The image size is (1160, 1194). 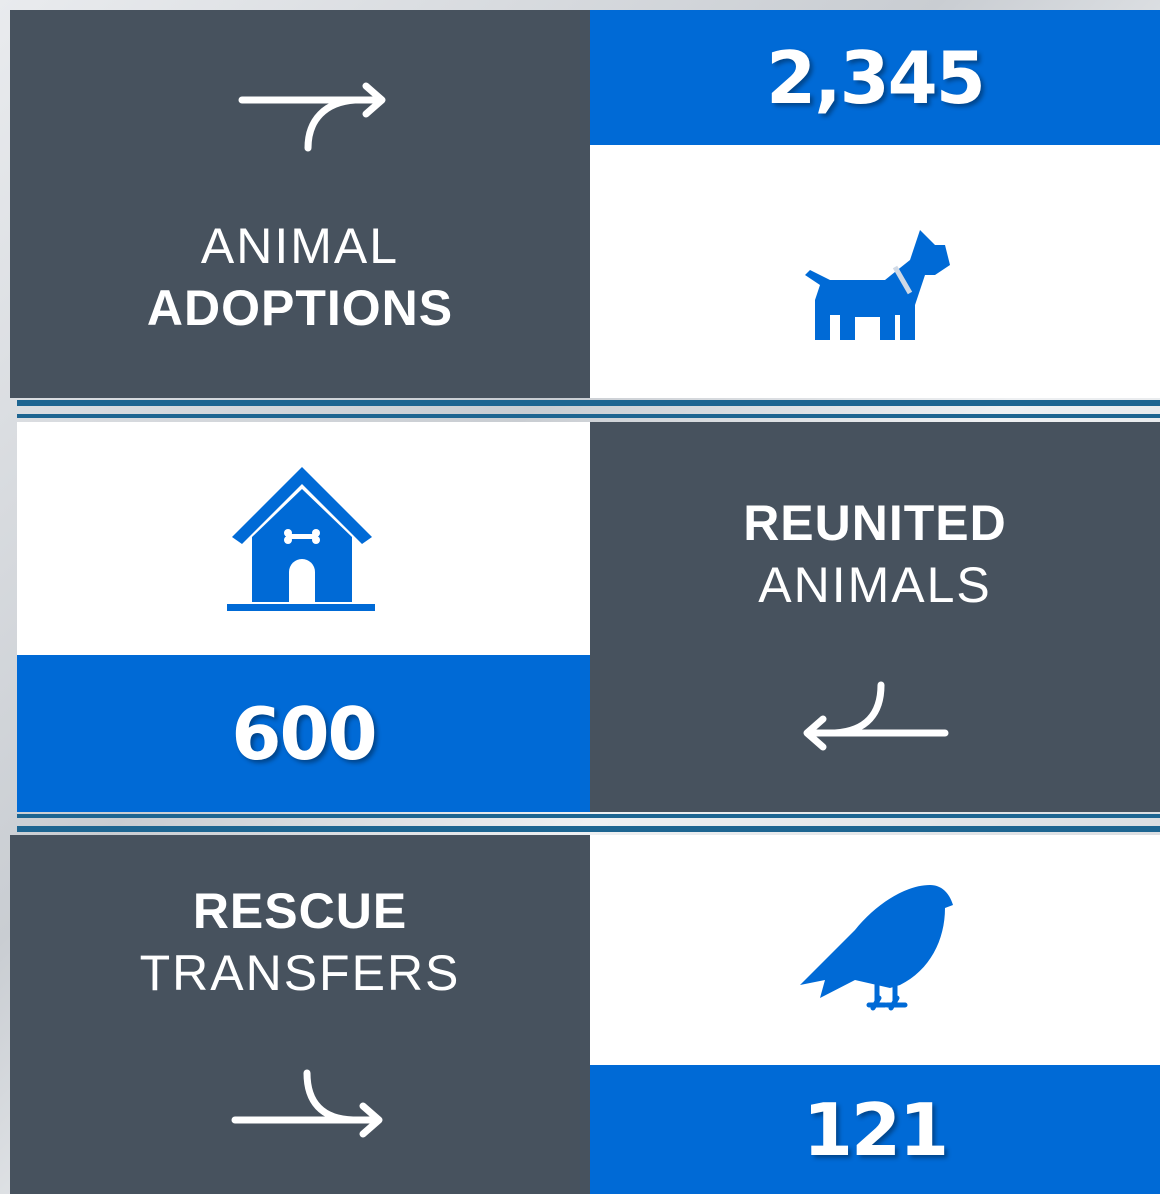 I want to click on label-light: ANIMALS, so click(x=875, y=585).